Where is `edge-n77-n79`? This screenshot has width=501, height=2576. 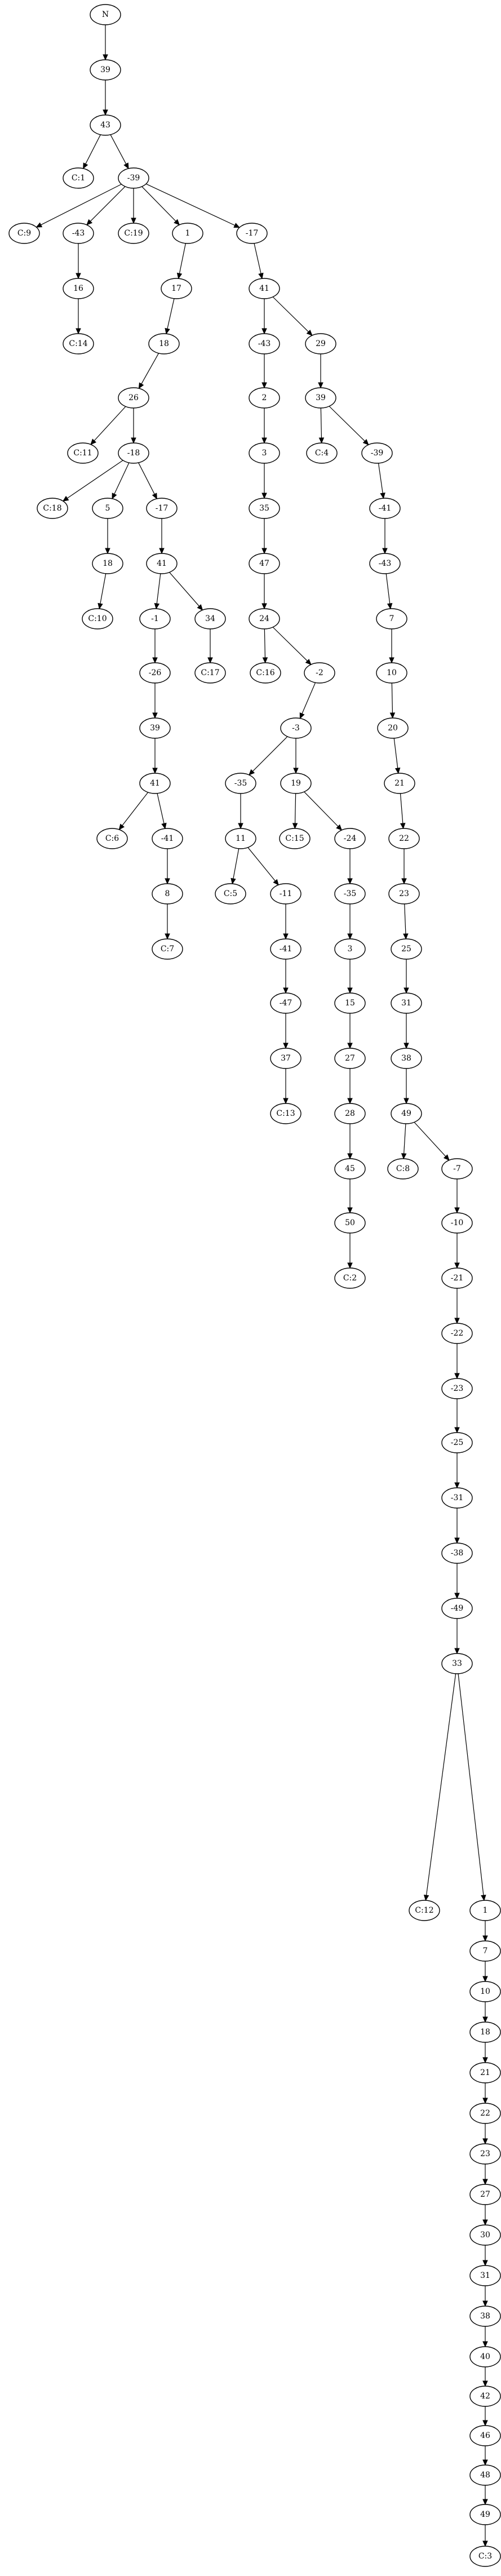 edge-n77-n79 is located at coordinates (432, 1141).